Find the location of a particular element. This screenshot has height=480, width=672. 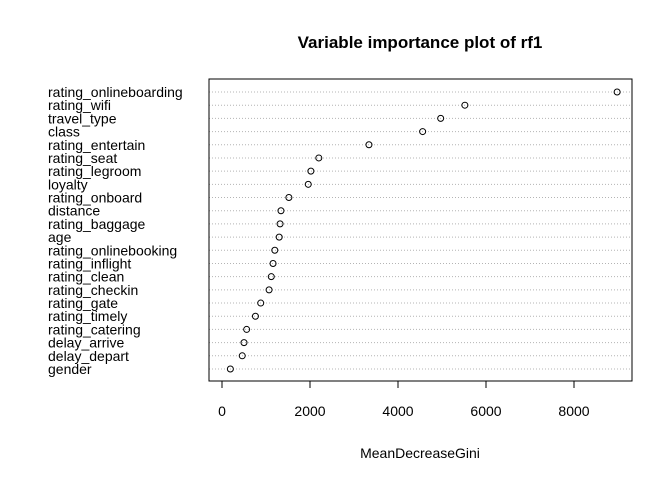

variable-label: rating_onboard is located at coordinates (95, 198).